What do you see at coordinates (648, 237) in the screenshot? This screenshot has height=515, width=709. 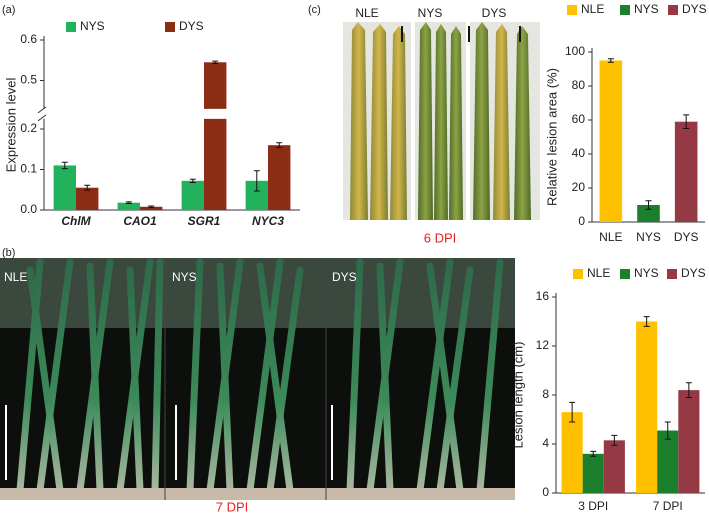 I see `x-tick-label: NYS` at bounding box center [648, 237].